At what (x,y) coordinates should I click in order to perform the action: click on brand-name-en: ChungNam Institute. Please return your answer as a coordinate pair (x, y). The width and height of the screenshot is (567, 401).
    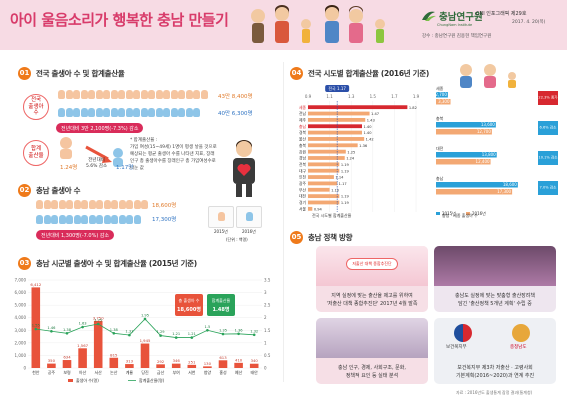
    Looking at the image, I should click on (455, 25).